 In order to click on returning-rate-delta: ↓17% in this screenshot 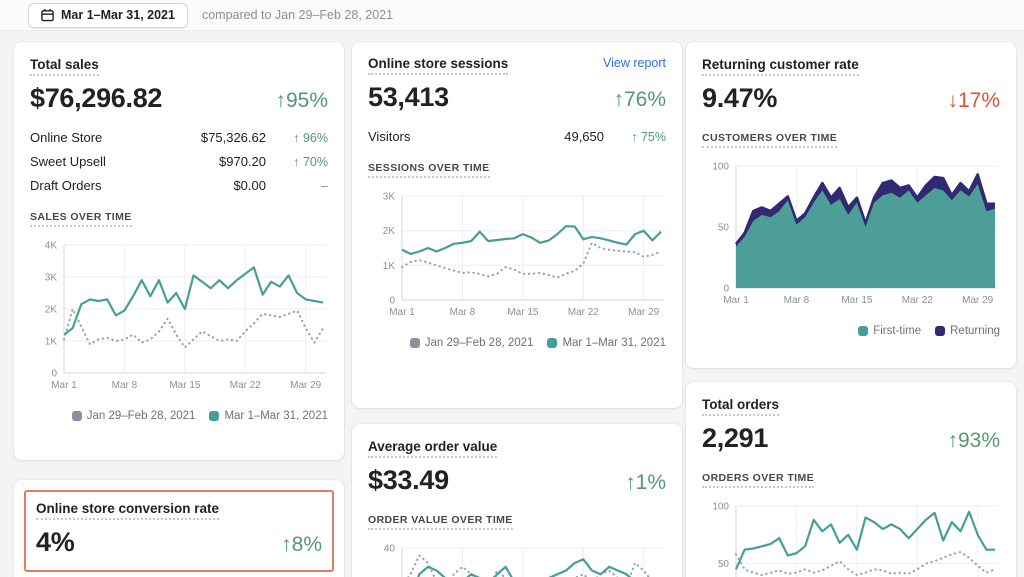, I will do `click(973, 100)`.